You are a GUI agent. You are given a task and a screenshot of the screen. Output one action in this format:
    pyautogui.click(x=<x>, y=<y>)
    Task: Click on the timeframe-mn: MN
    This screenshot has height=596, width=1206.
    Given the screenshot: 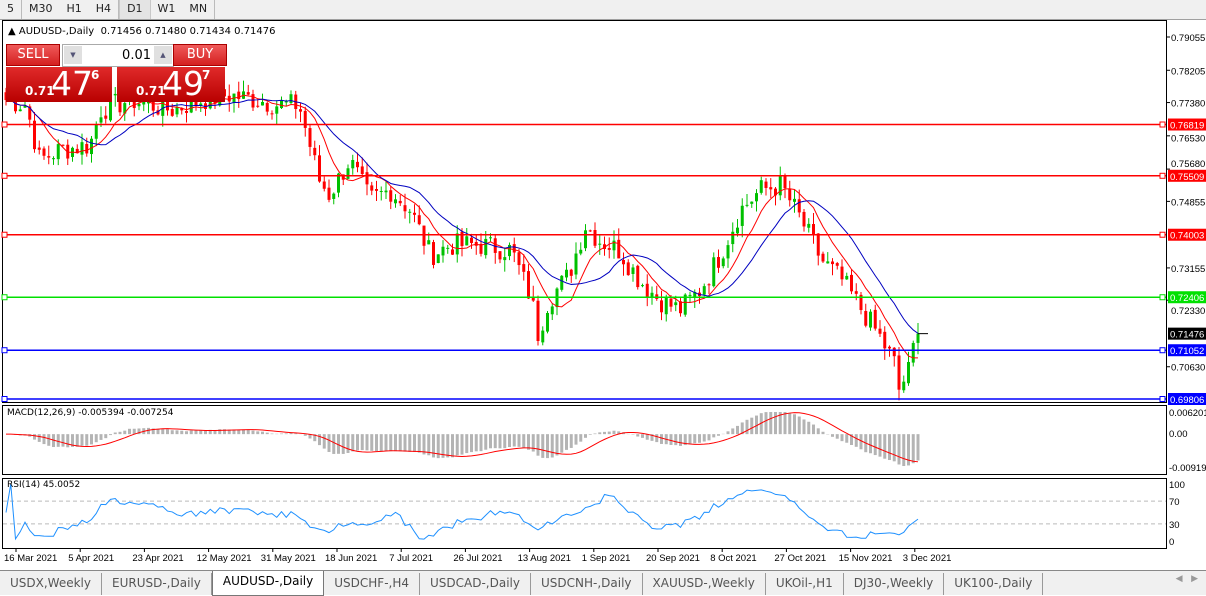 What is the action you would take?
    pyautogui.click(x=199, y=9)
    